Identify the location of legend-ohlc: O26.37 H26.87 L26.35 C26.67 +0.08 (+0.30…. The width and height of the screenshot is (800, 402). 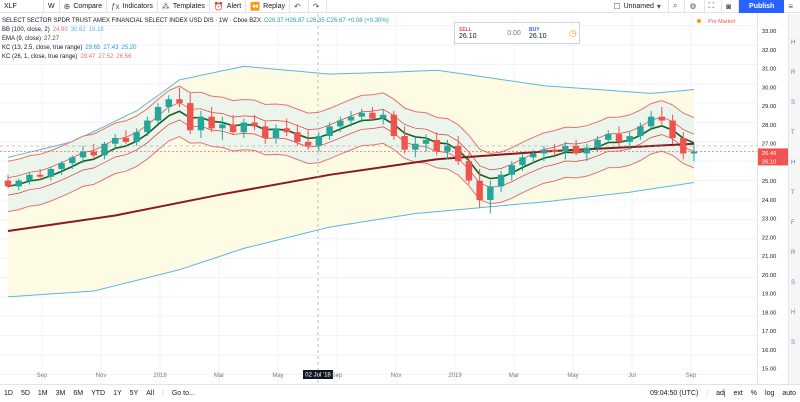
(326, 20).